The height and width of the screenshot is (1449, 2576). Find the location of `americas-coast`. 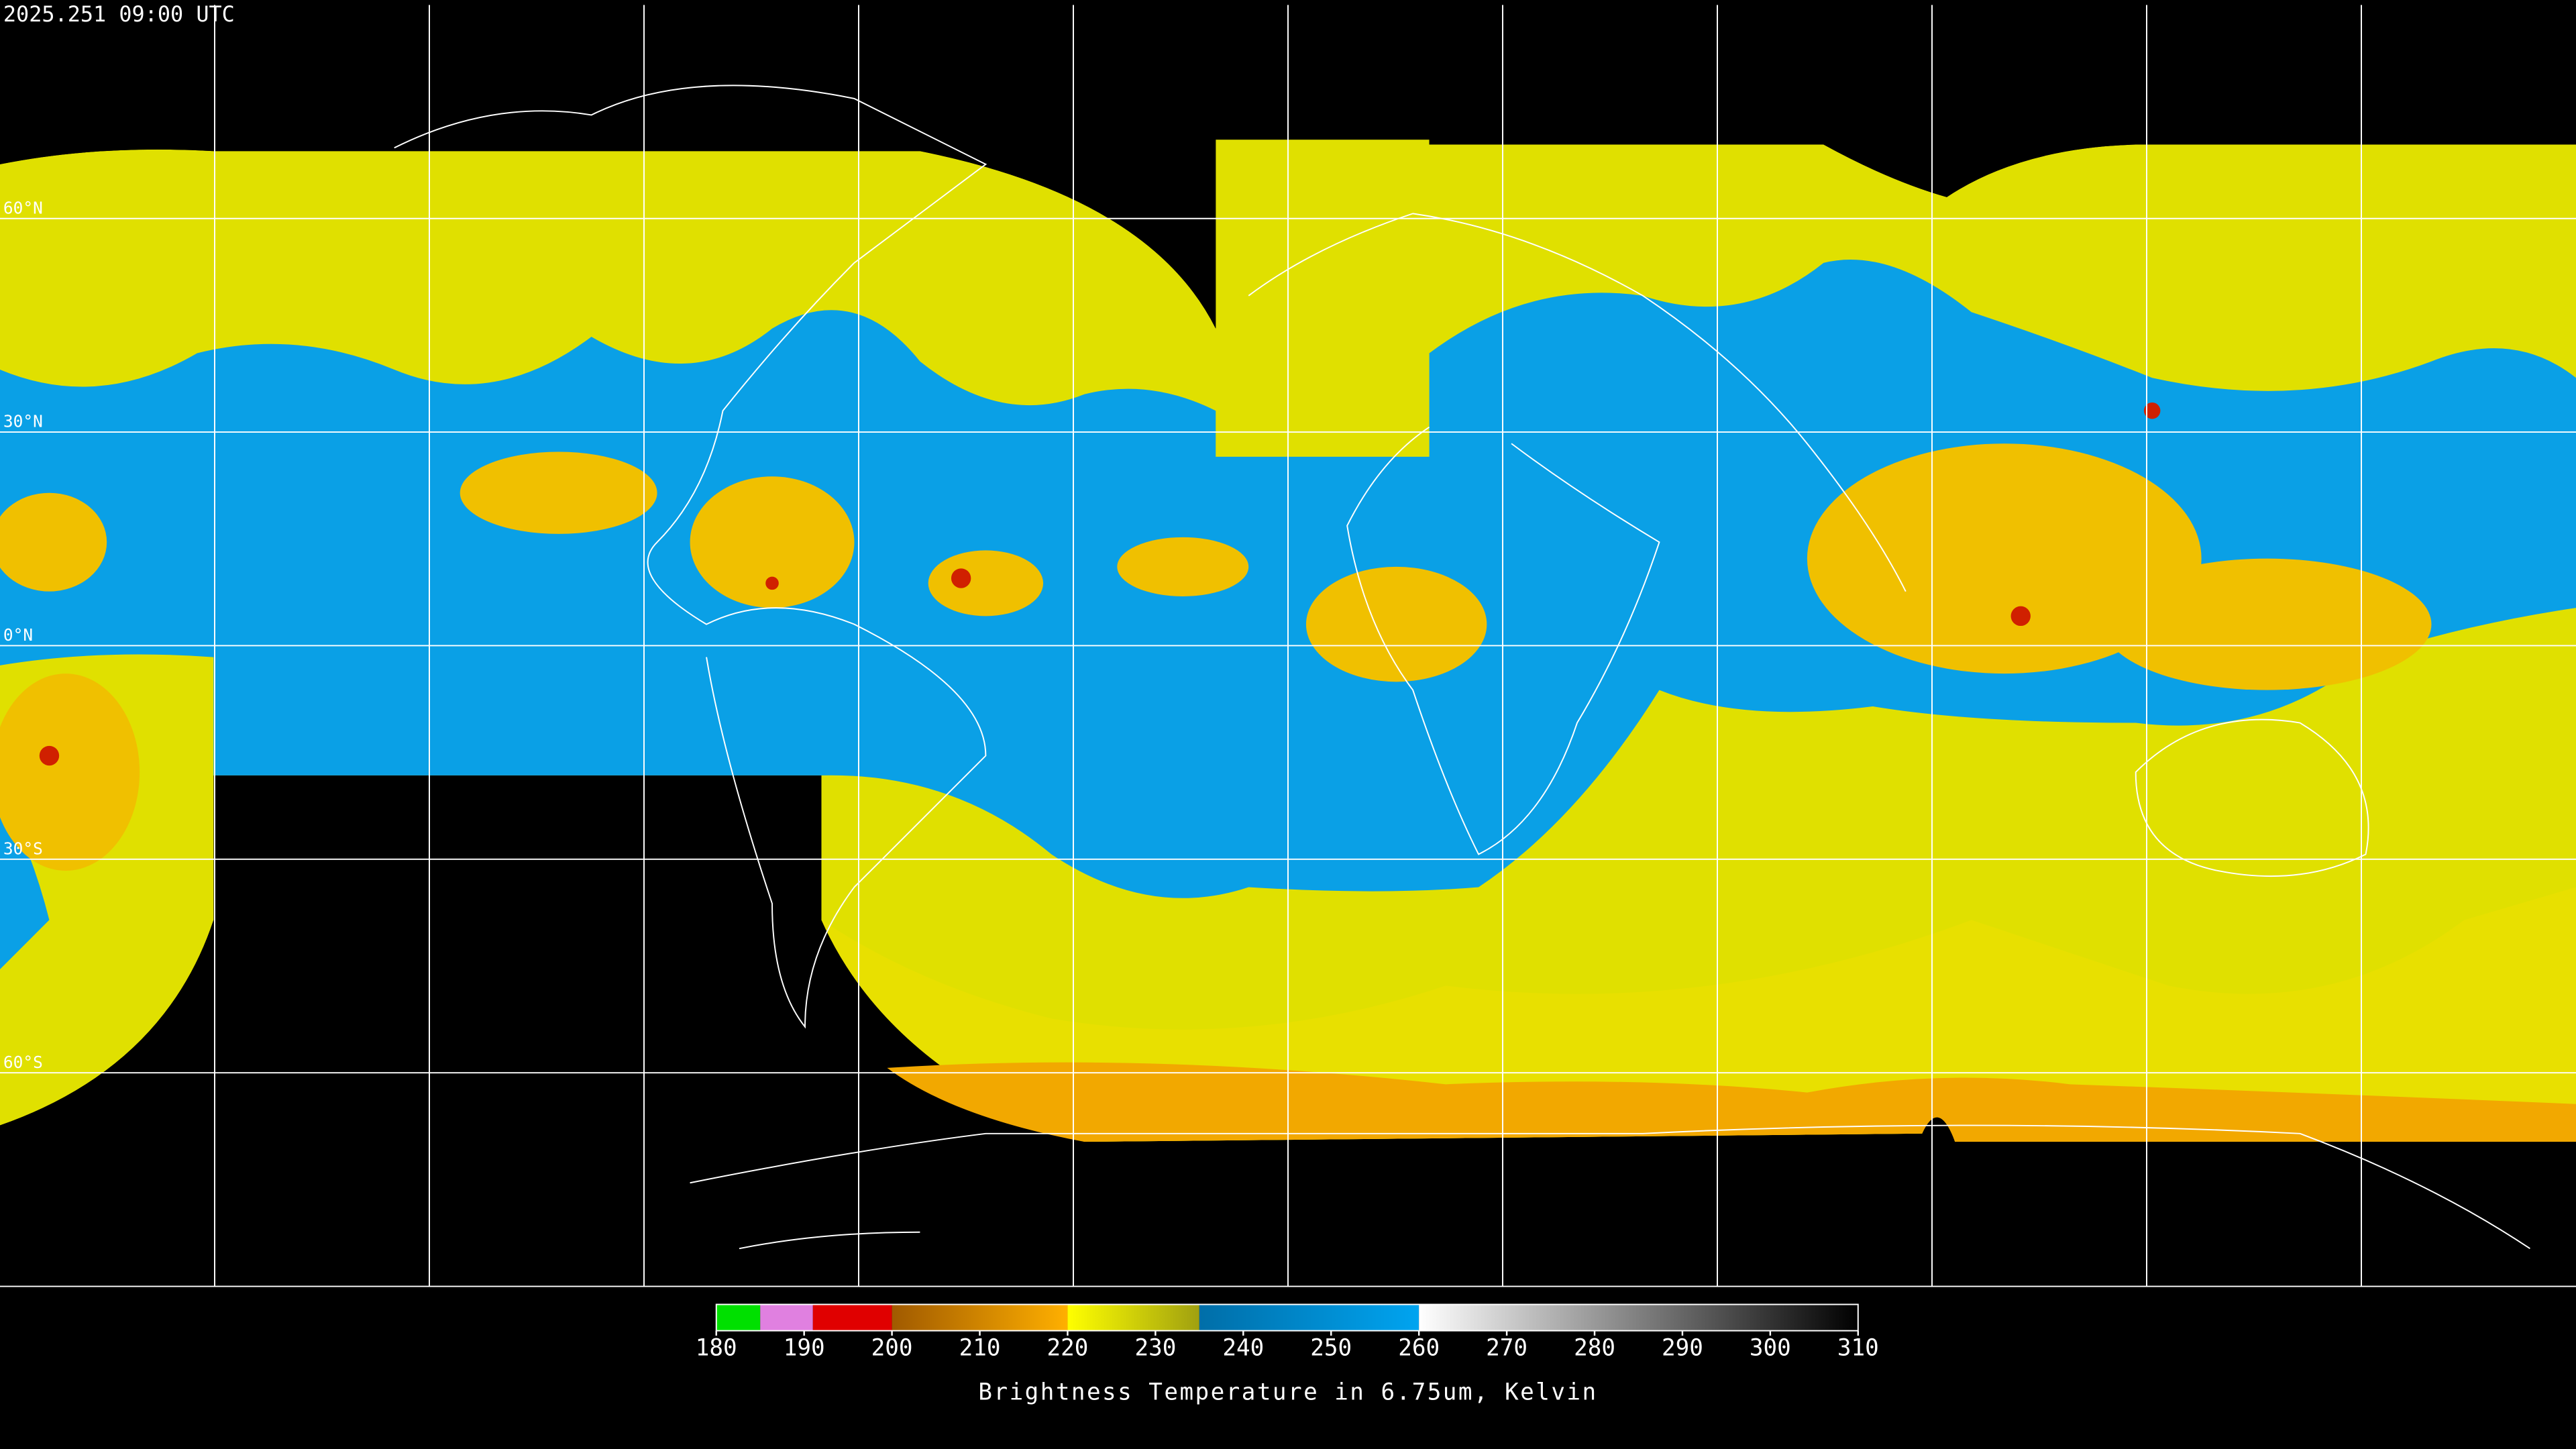

americas-coast is located at coordinates (690, 557).